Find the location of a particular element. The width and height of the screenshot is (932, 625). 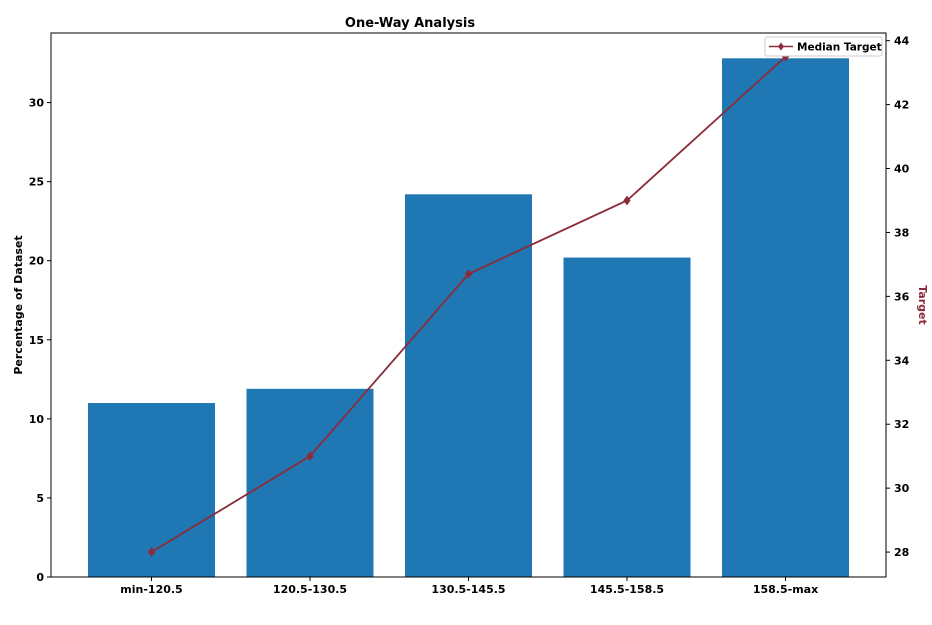

y-tick-label: 25 is located at coordinates (36, 182).